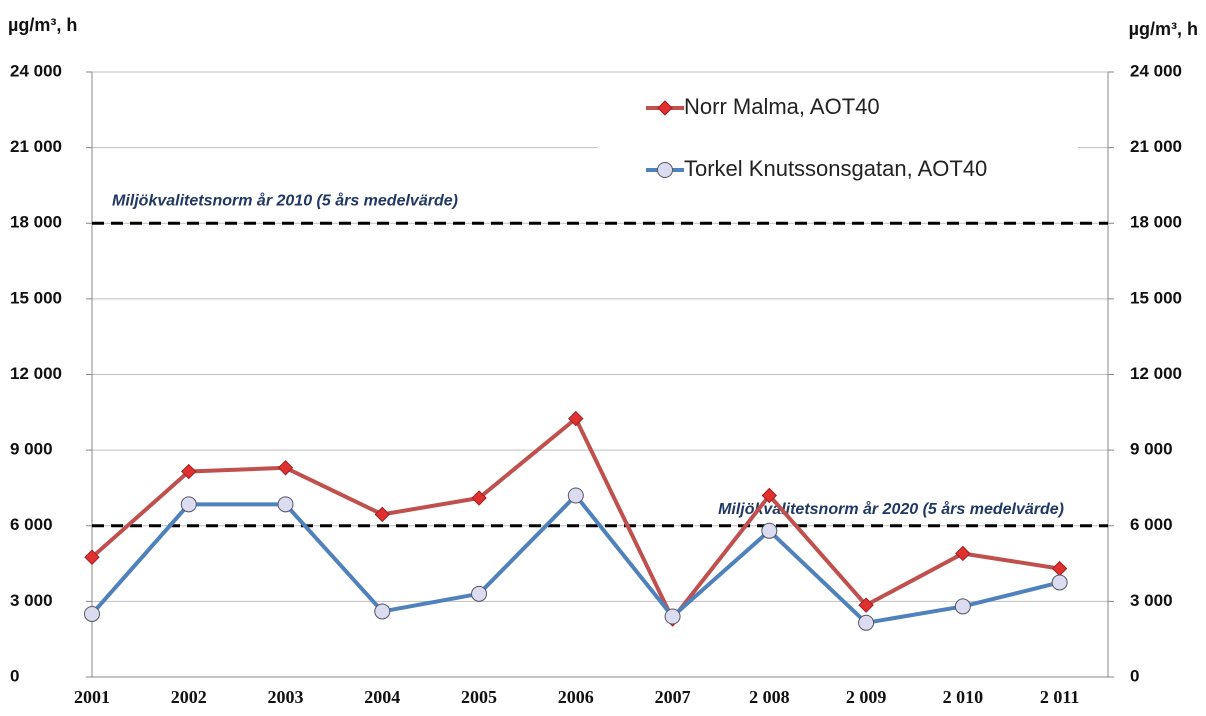 This screenshot has height=716, width=1206. What do you see at coordinates (963, 697) in the screenshot?
I see `x-tick-label: 2 010` at bounding box center [963, 697].